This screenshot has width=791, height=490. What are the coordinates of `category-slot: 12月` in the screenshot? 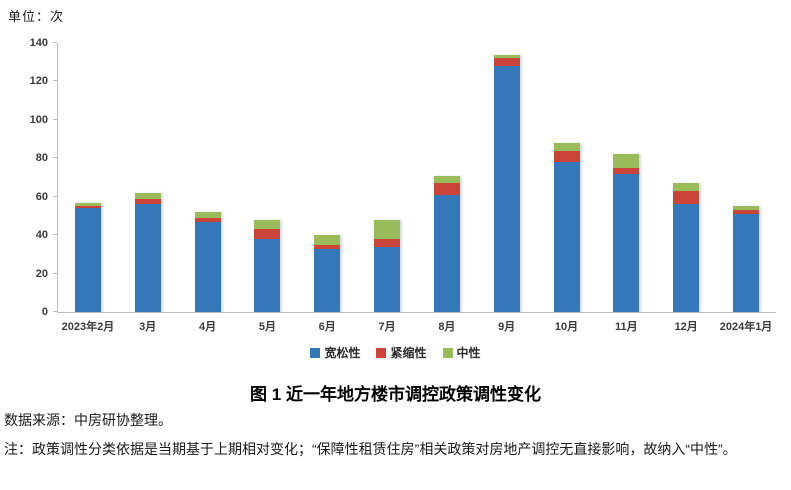 It's located at (686, 188).